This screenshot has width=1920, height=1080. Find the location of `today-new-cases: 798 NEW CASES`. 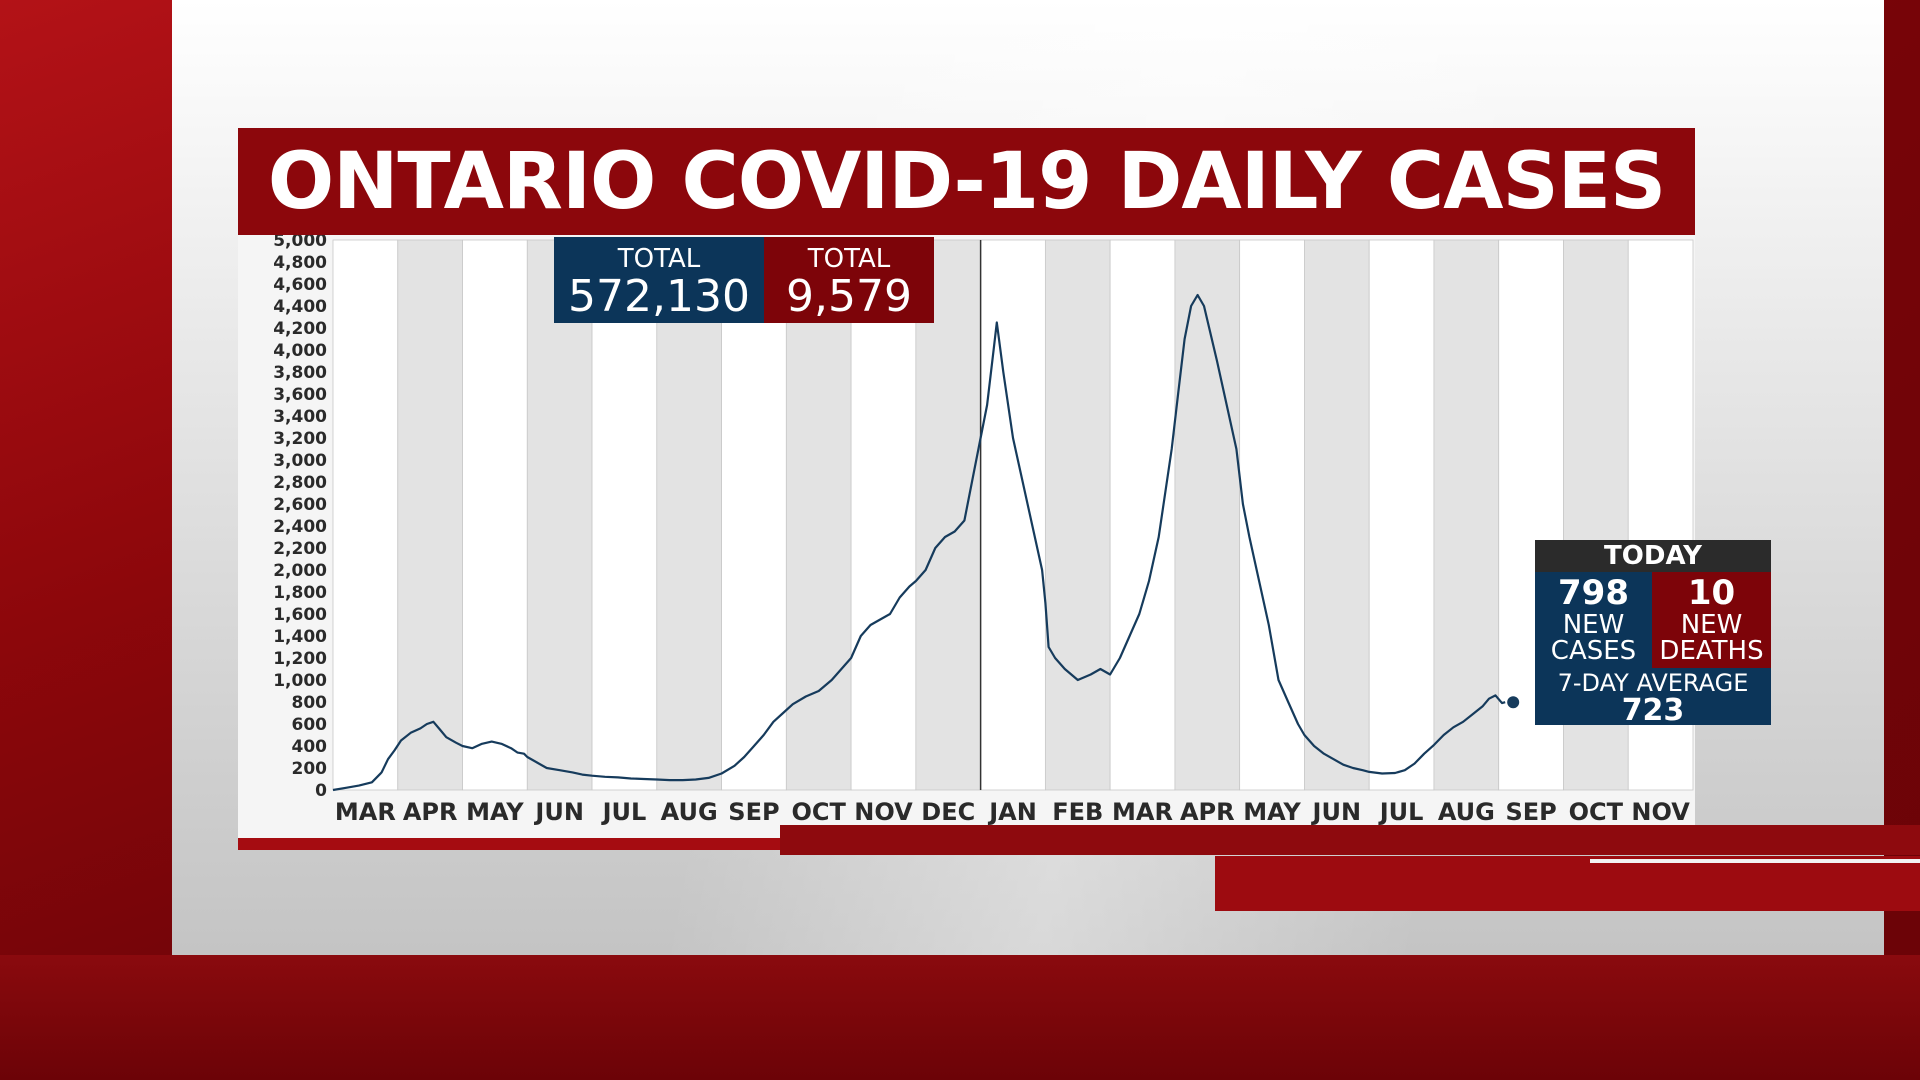

today-new-cases: 798 NEW CASES is located at coordinates (1593, 620).